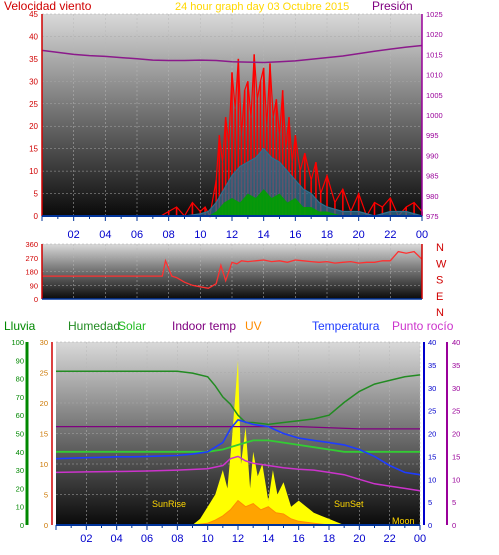  What do you see at coordinates (33, 104) in the screenshot?
I see `wind-ytick-25: 25` at bounding box center [33, 104].